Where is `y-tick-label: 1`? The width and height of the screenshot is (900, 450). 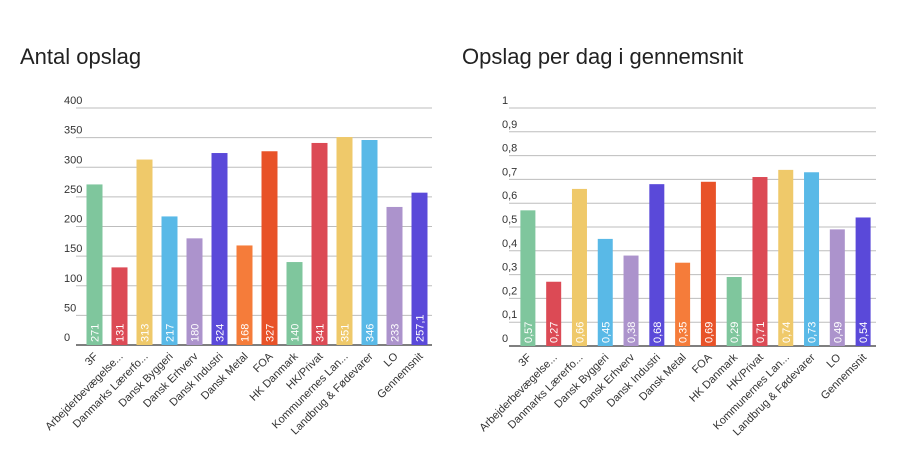 y-tick-label: 1 is located at coordinates (505, 101).